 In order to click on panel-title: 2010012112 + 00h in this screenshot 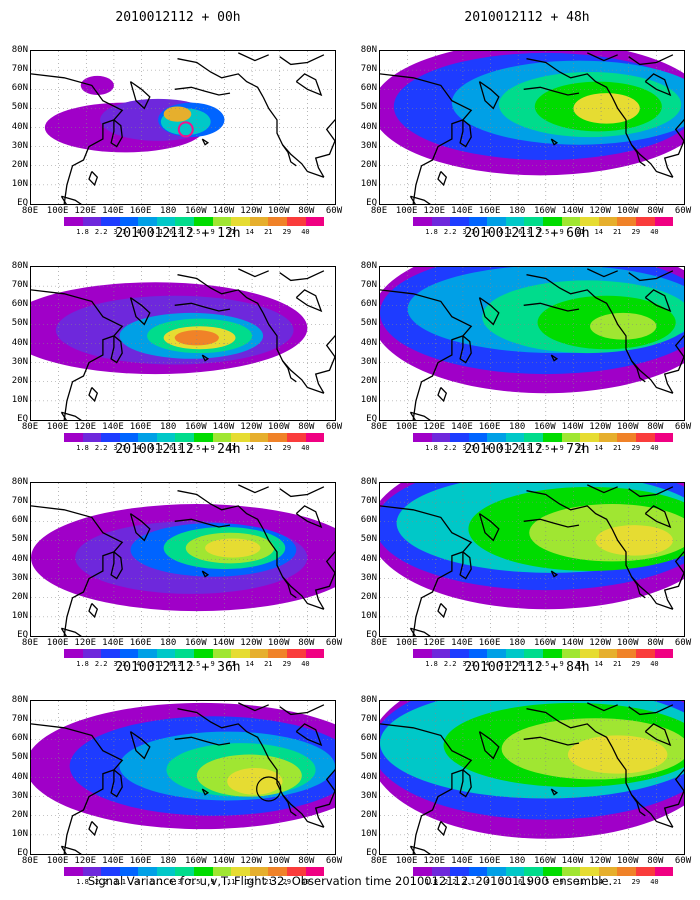, I will do `click(178, 17)`.